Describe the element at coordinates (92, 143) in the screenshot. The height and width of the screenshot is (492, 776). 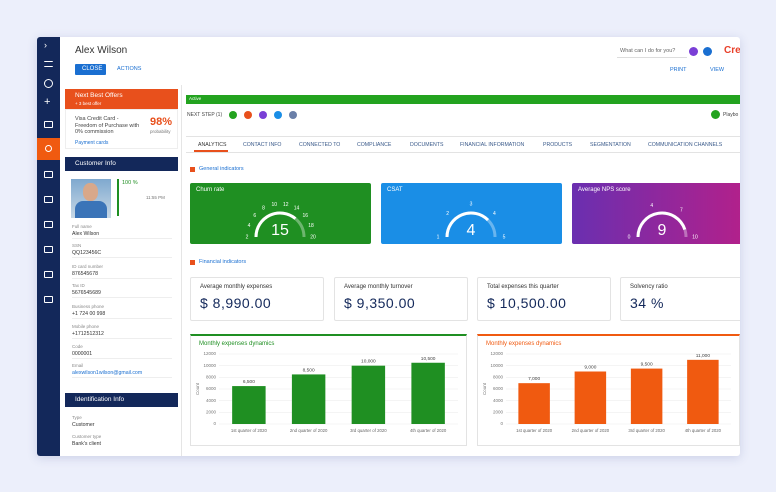
I see `offer-category: Payment cards` at that location.